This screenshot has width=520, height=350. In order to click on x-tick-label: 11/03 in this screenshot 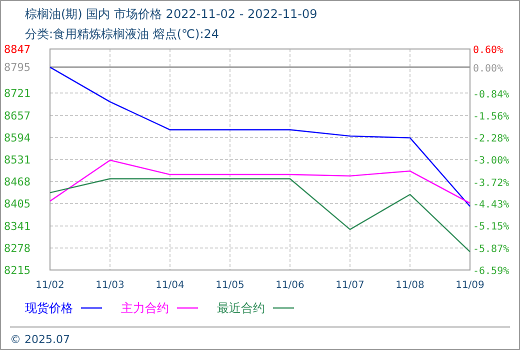, I will do `click(110, 285)`.